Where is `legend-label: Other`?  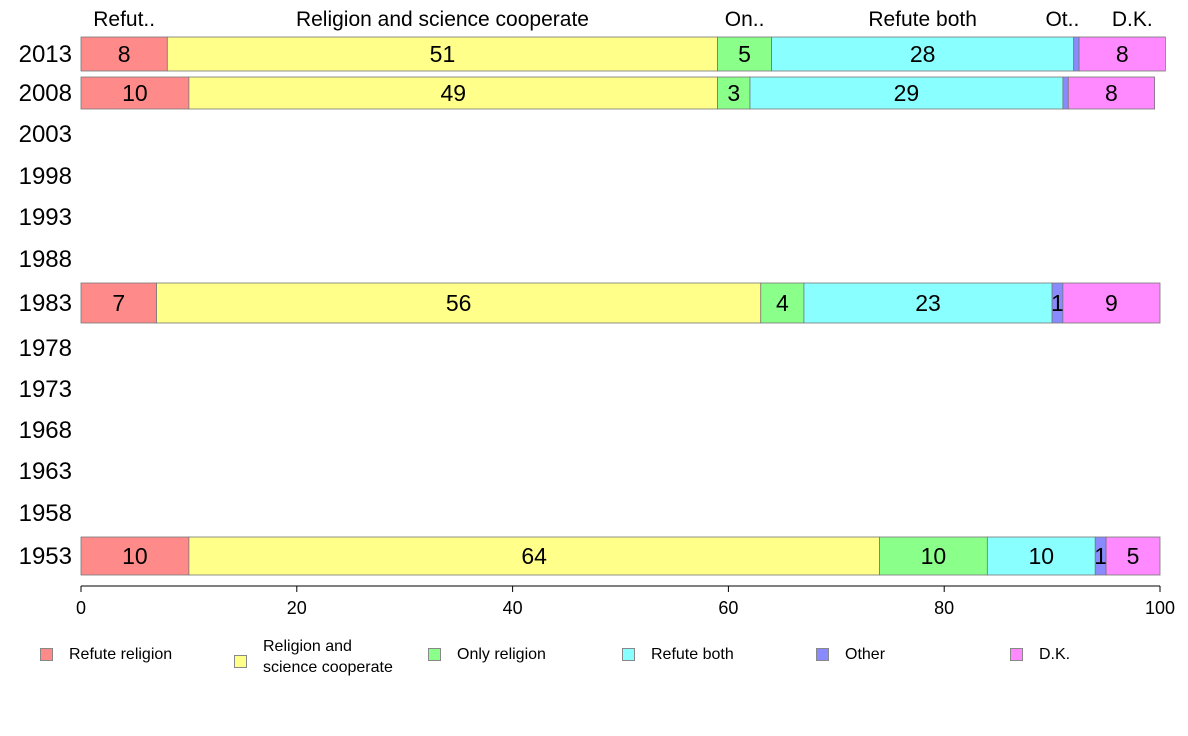
legend-label: Other is located at coordinates (865, 654).